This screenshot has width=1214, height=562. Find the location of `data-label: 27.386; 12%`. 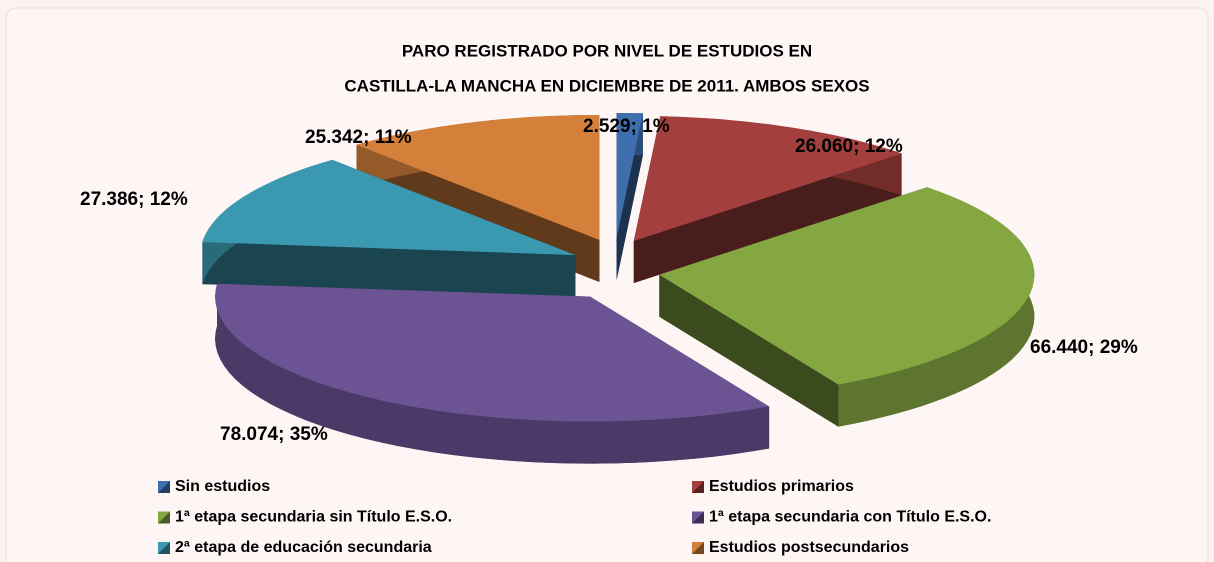

data-label: 27.386; 12% is located at coordinates (134, 199).